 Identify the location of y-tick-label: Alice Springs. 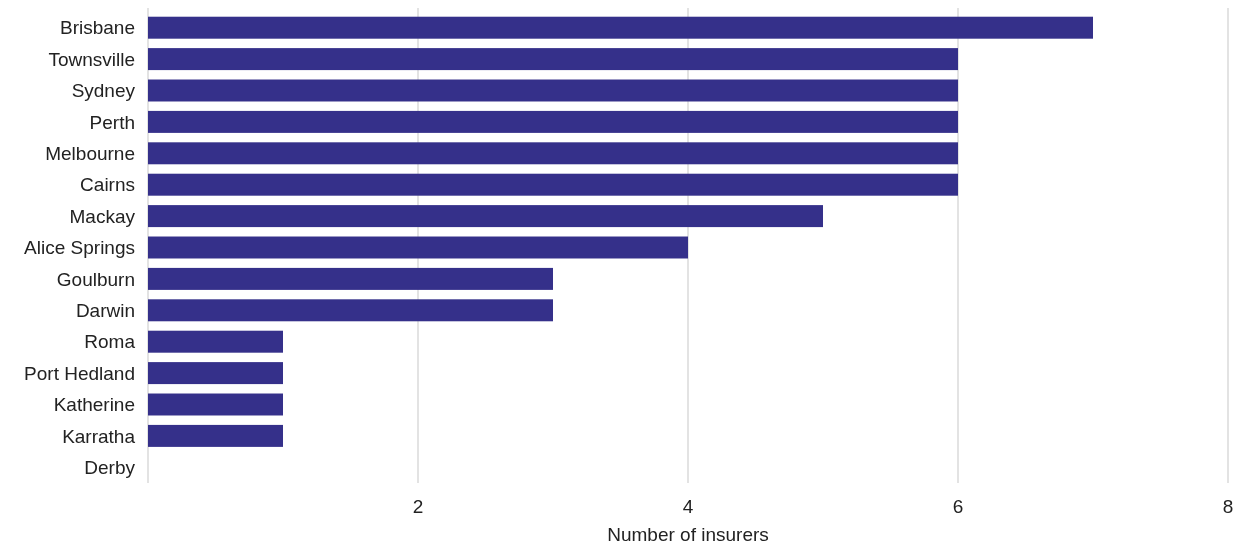
(79, 248).